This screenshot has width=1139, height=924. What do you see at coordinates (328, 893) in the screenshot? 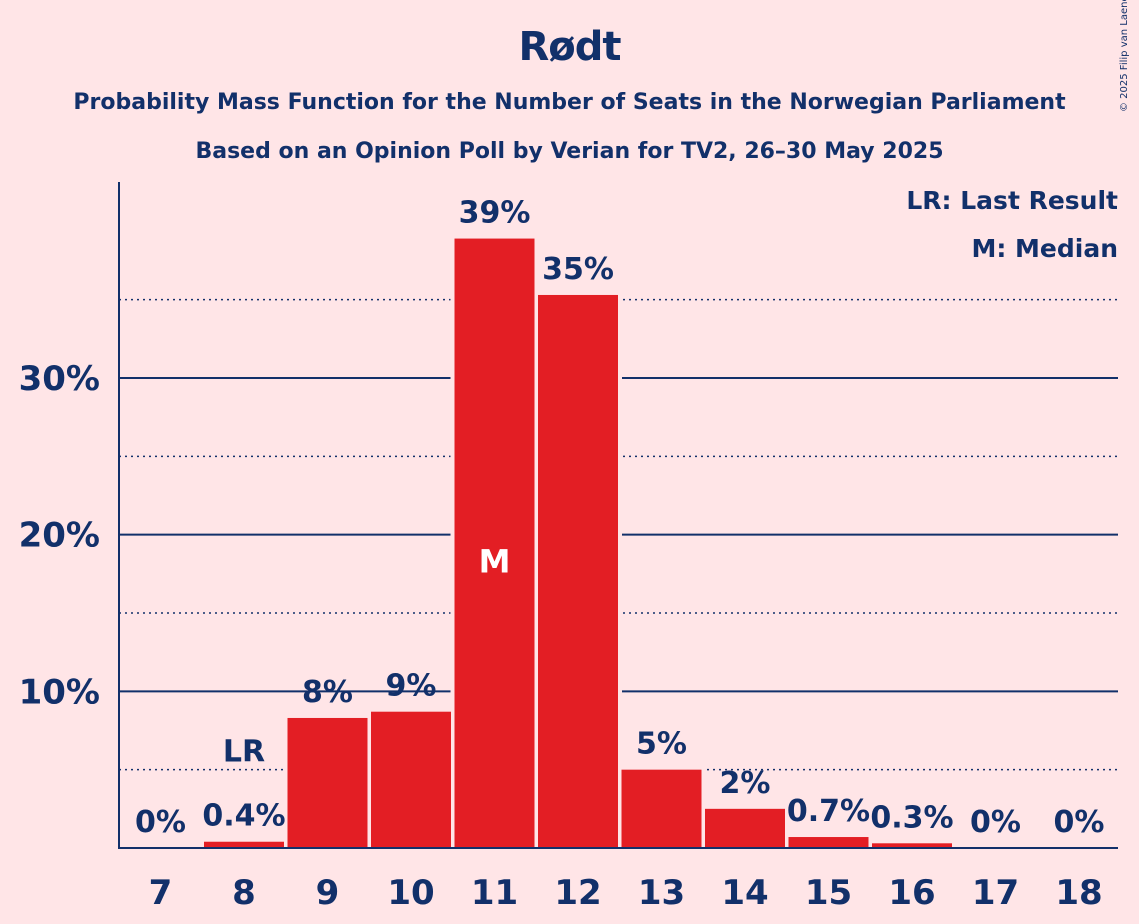
I see `x-tick-label: 9` at bounding box center [328, 893].